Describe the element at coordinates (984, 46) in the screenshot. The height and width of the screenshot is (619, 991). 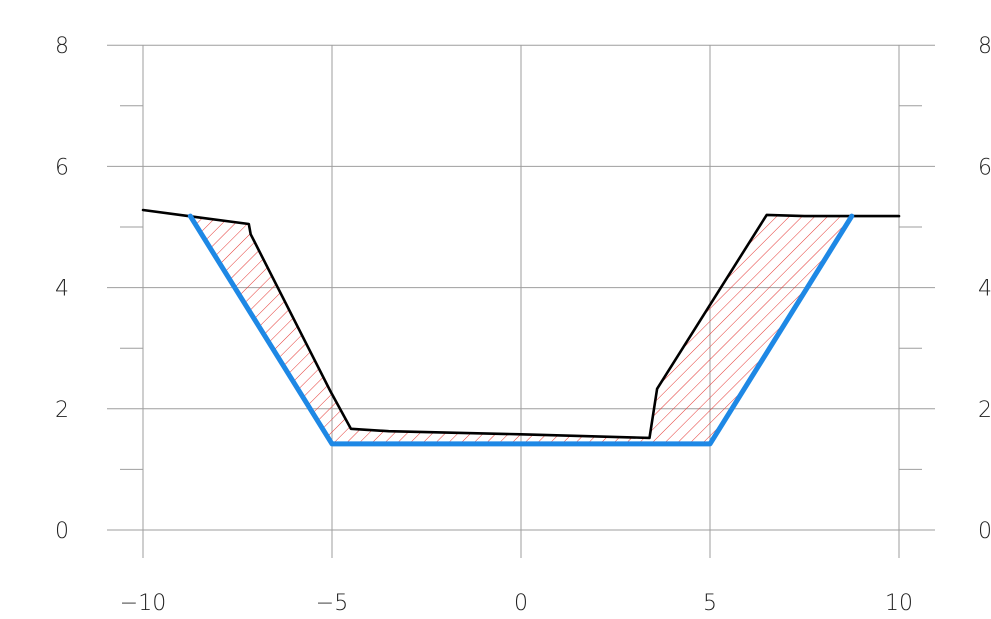
I see `y-tick-label-right: 8` at that location.